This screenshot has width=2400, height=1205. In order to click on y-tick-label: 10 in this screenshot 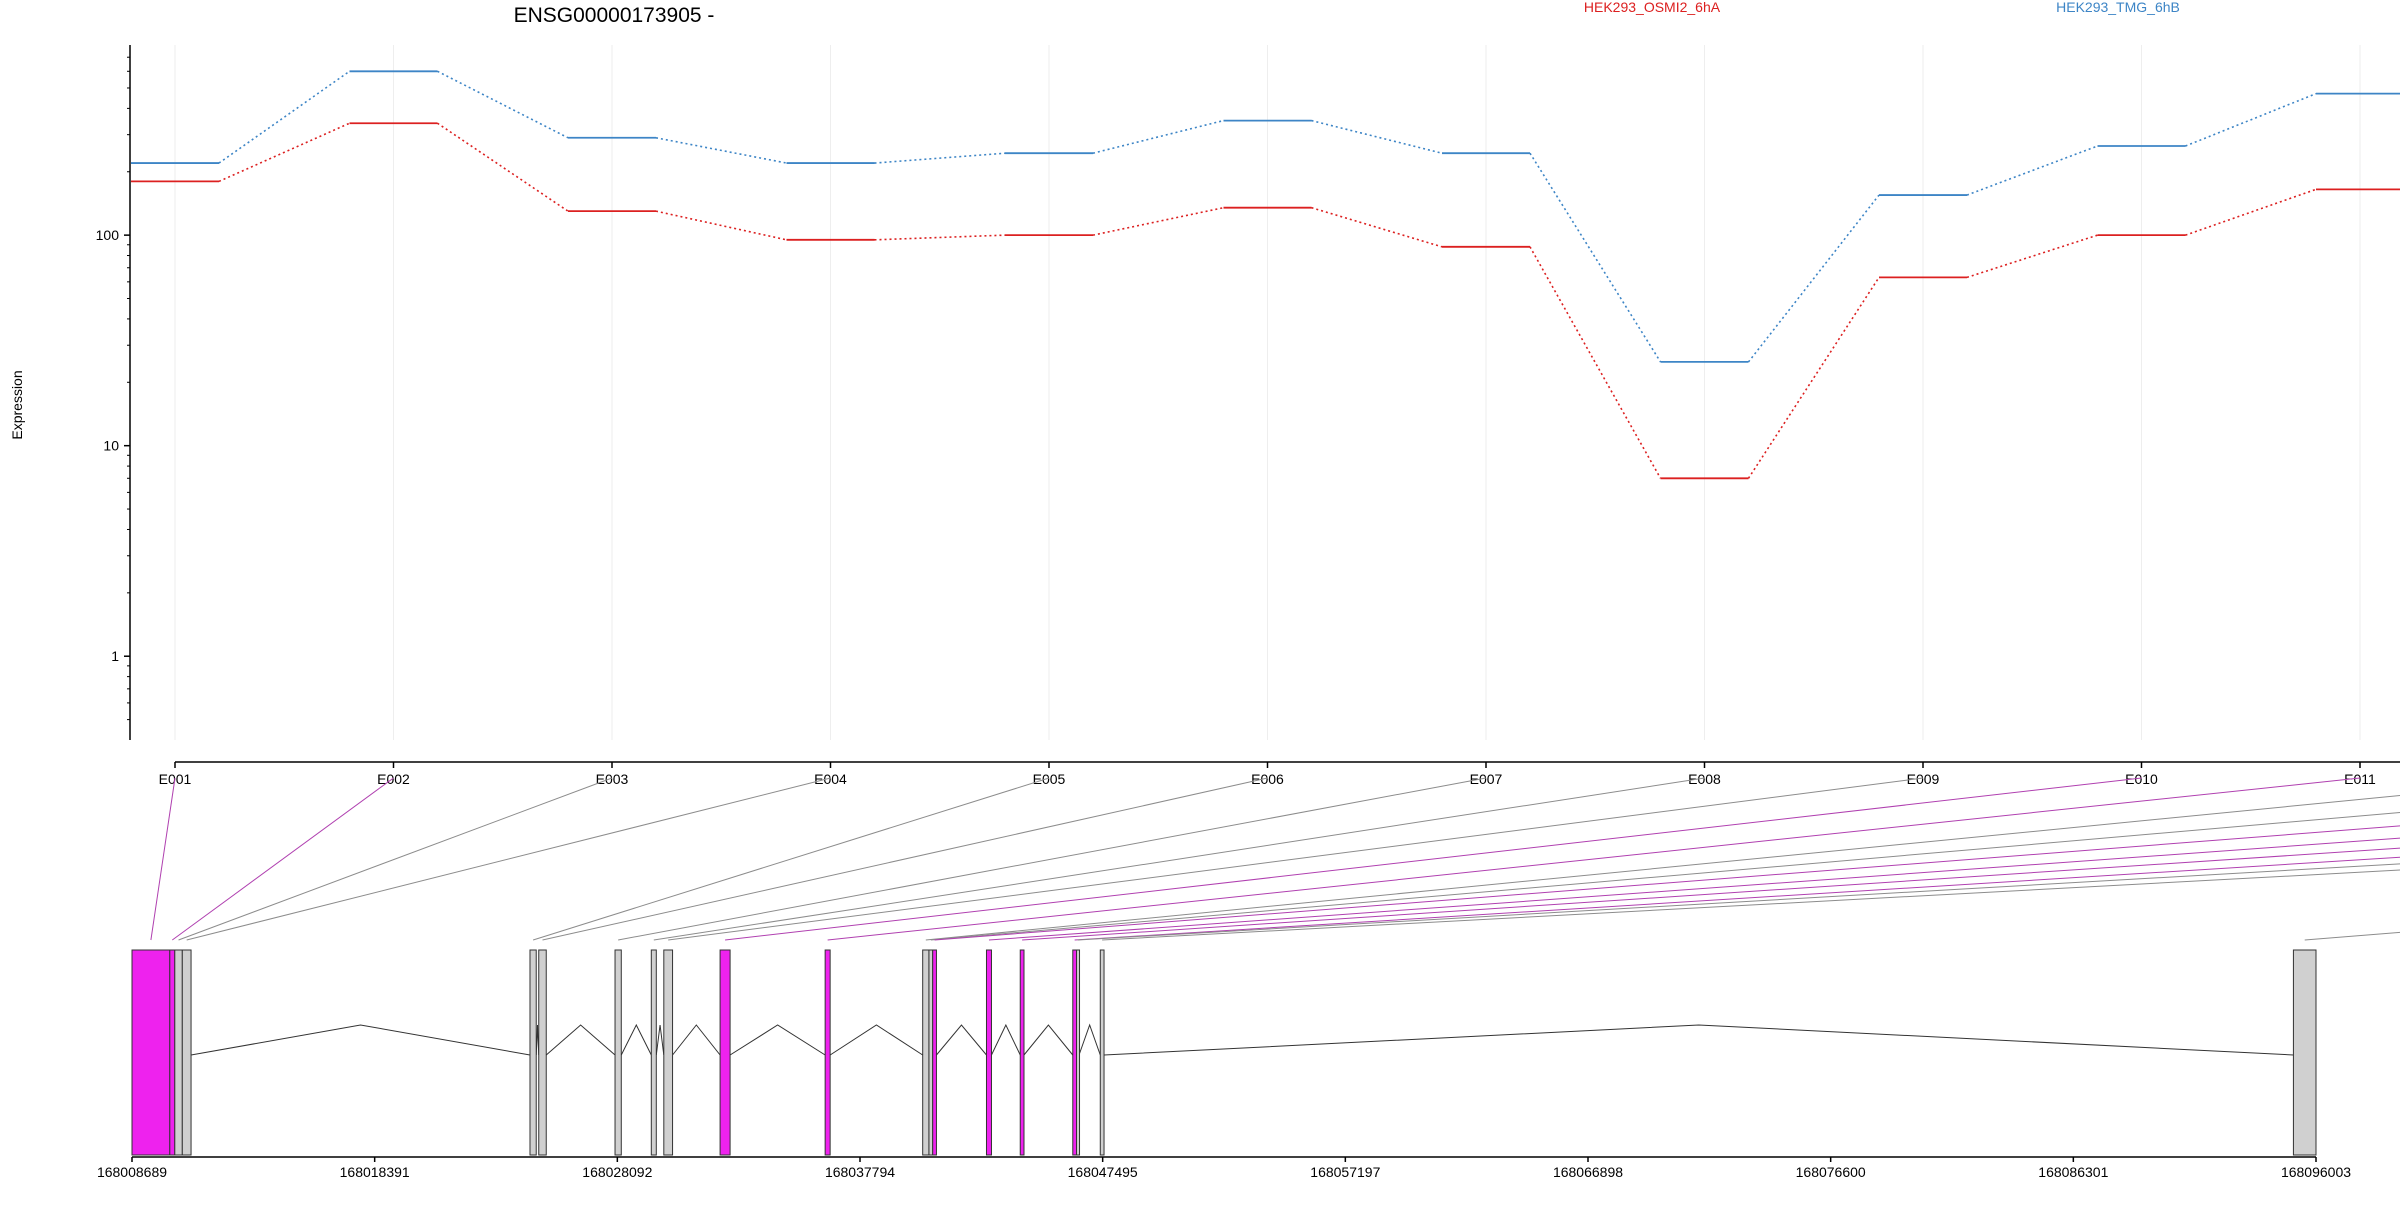, I will do `click(111, 446)`.